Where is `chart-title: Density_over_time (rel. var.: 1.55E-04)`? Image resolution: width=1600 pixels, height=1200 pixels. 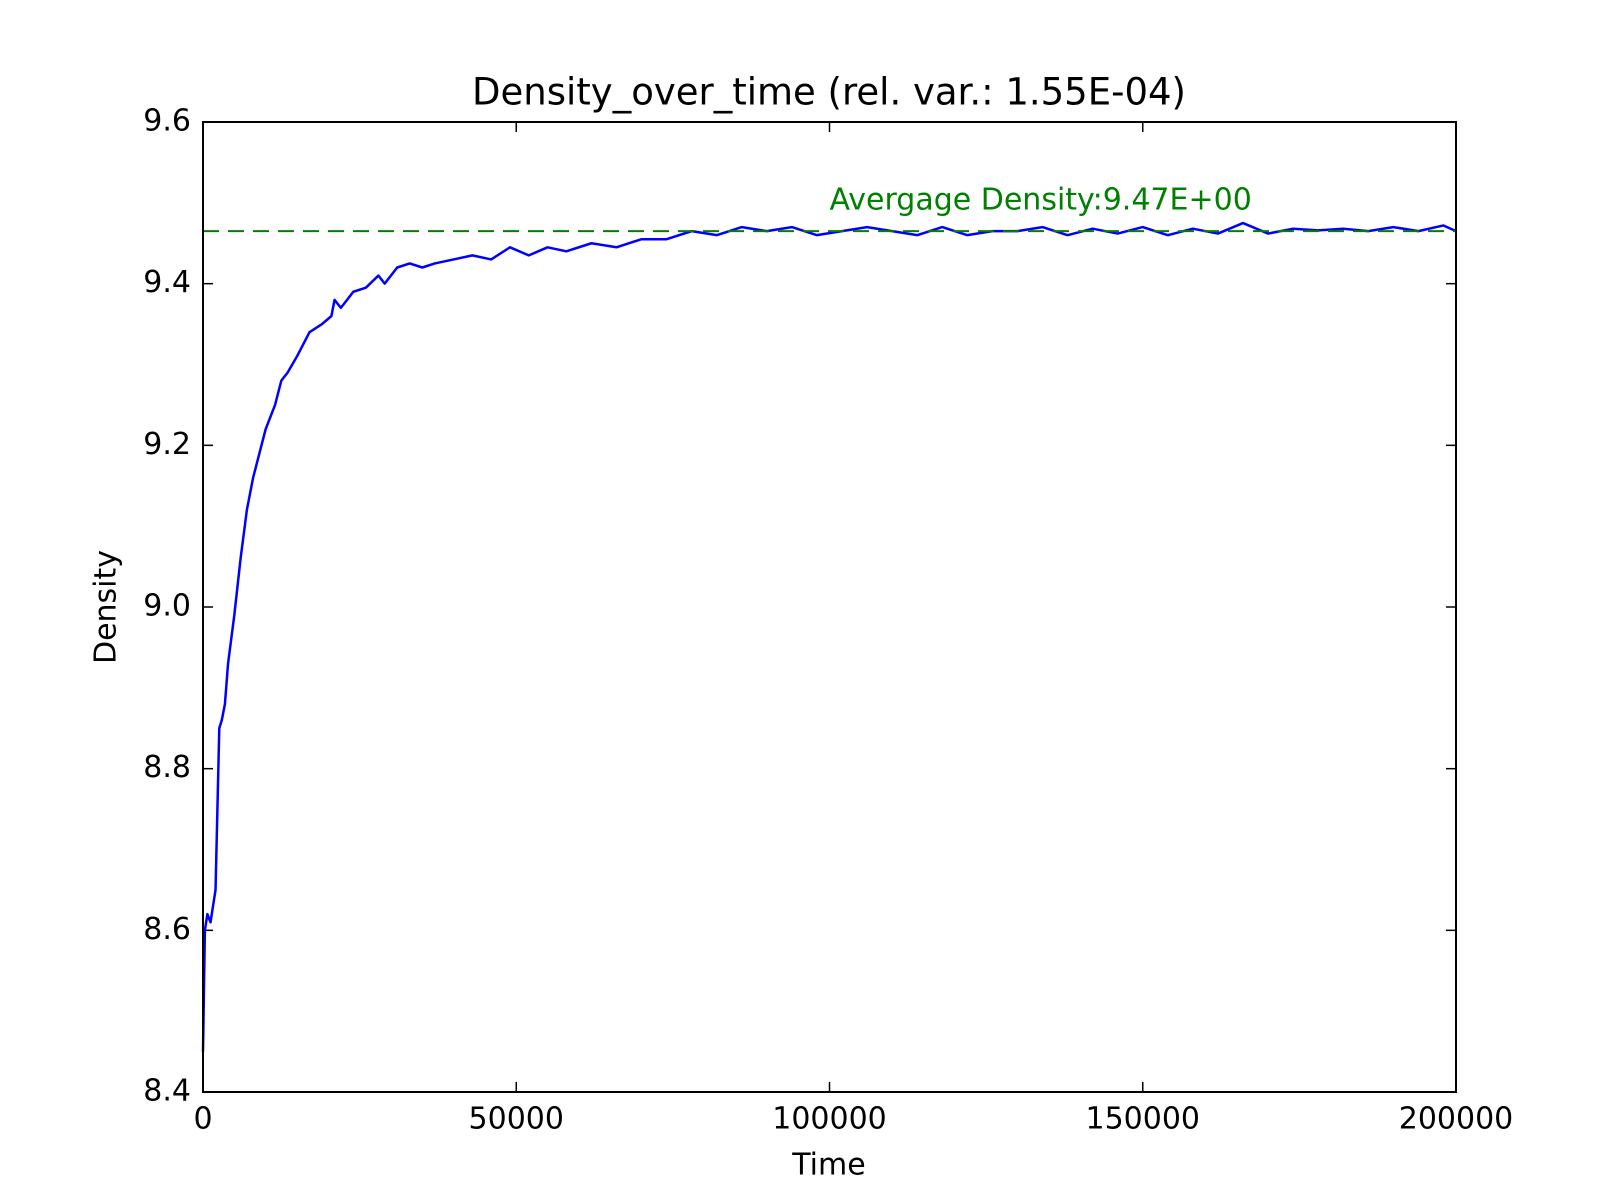 chart-title: Density_over_time (rel. var.: 1.55E-04) is located at coordinates (829, 92).